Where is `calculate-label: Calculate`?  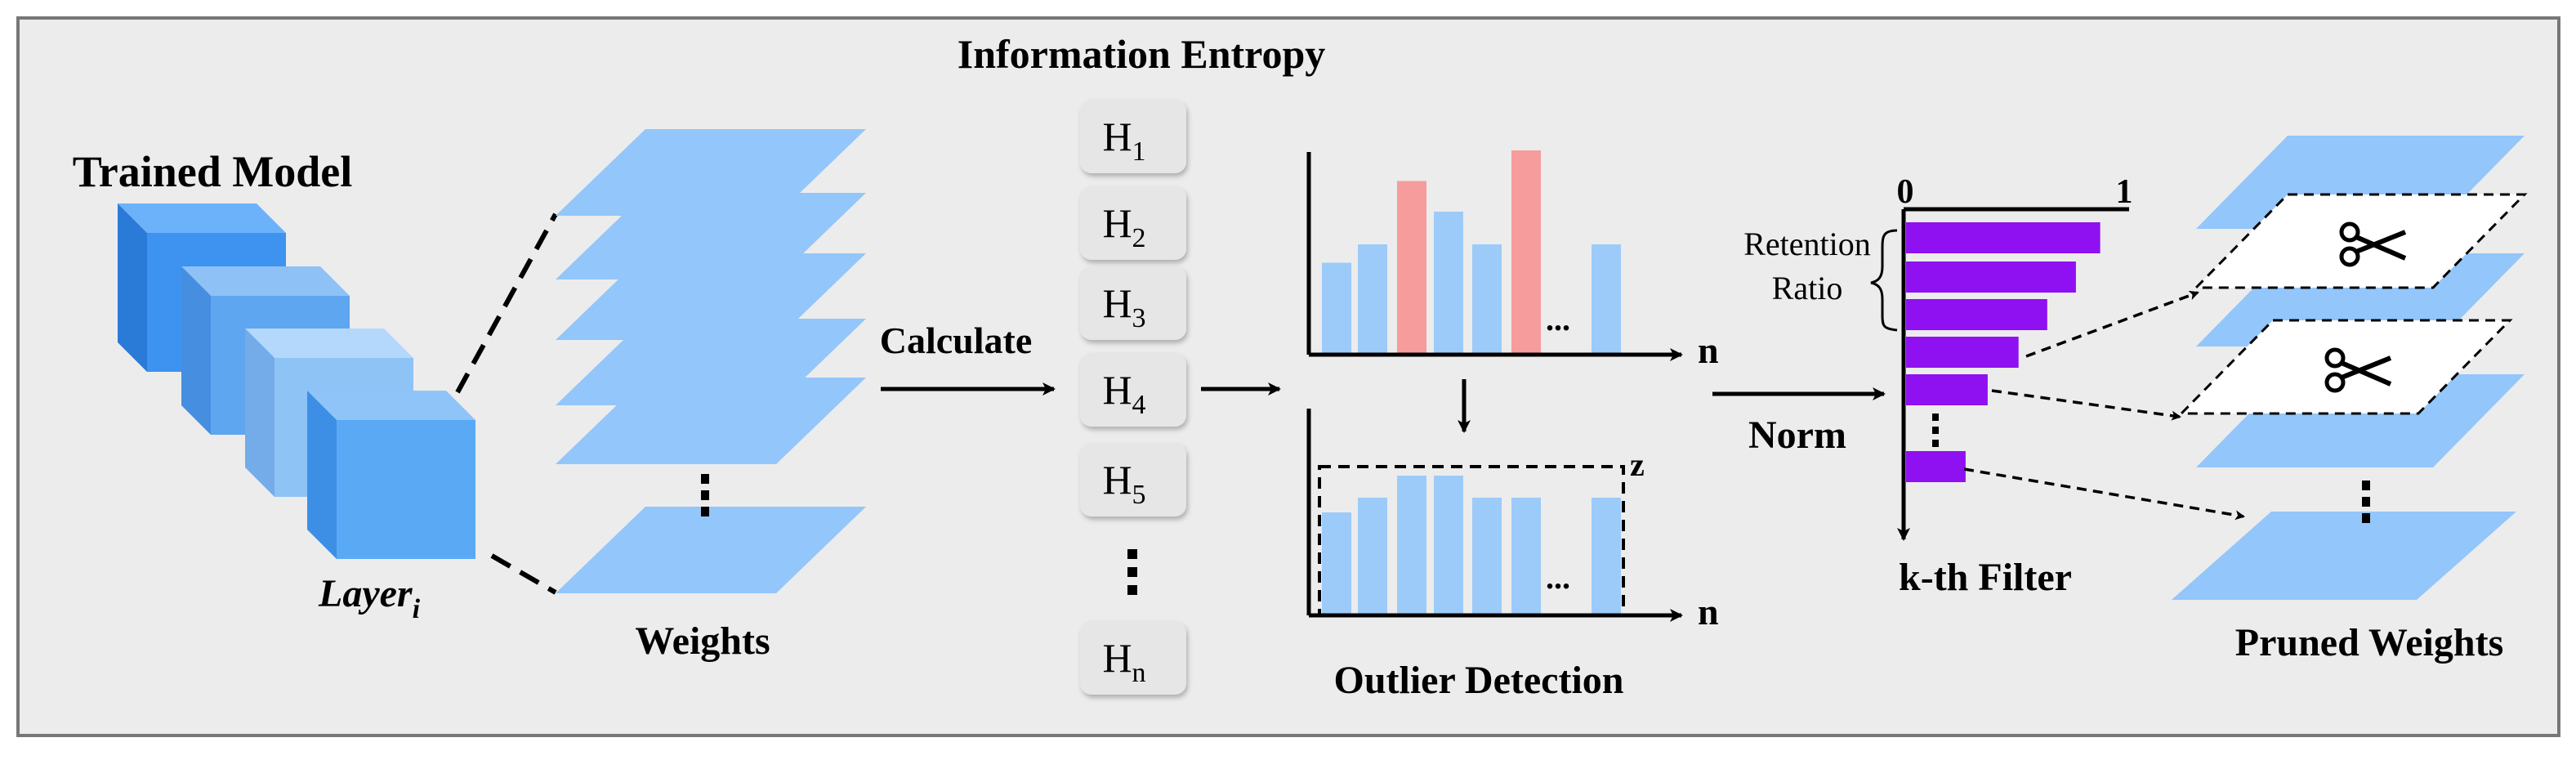 calculate-label: Calculate is located at coordinates (957, 340).